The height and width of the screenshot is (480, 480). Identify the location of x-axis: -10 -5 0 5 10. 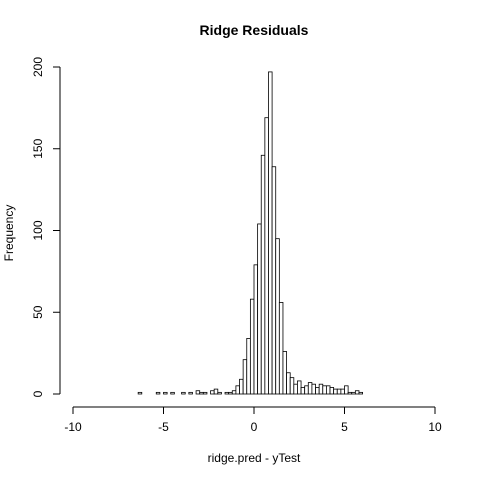
(253, 420).